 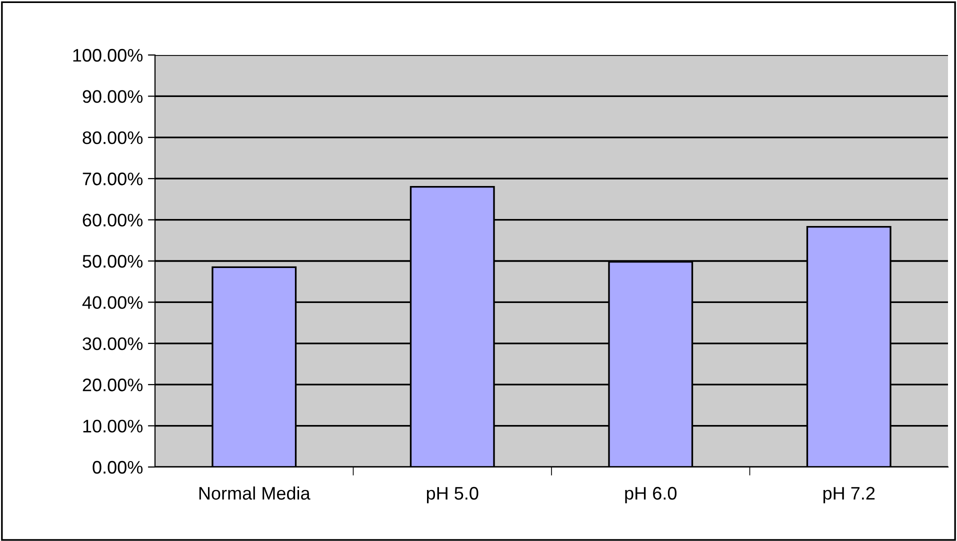 I want to click on x-tick-label: Normal Media, so click(x=254, y=493).